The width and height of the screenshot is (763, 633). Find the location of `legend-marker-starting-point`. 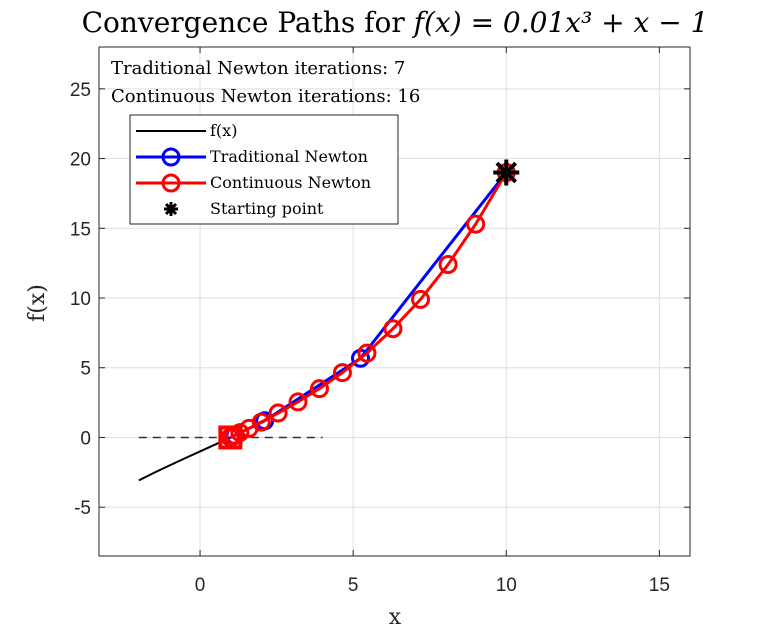

legend-marker-starting-point is located at coordinates (171, 209).